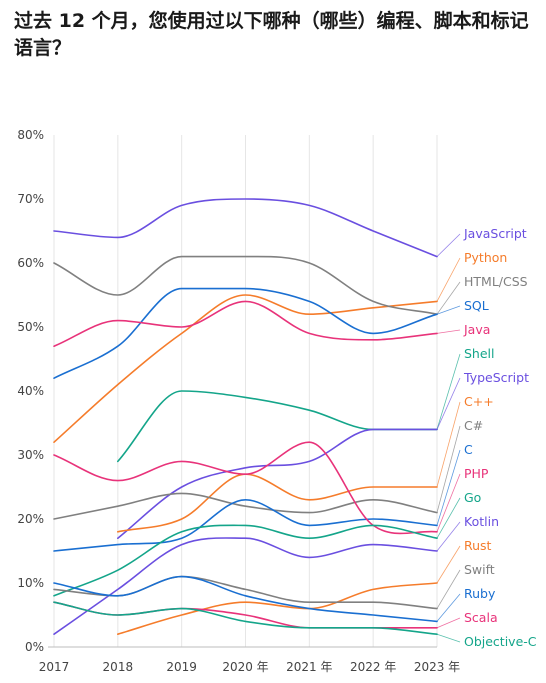 This screenshot has height=683, width=546. What do you see at coordinates (245, 285) in the screenshot?
I see `series-line-html-css` at bounding box center [245, 285].